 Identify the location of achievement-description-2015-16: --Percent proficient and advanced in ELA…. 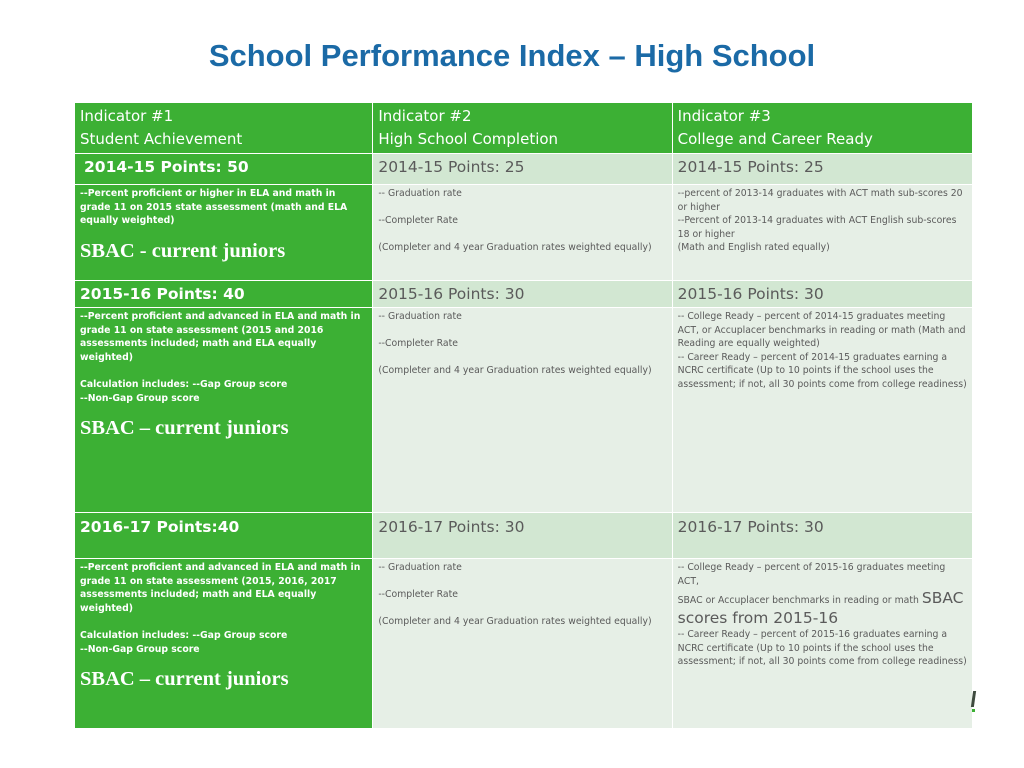
(223, 410).